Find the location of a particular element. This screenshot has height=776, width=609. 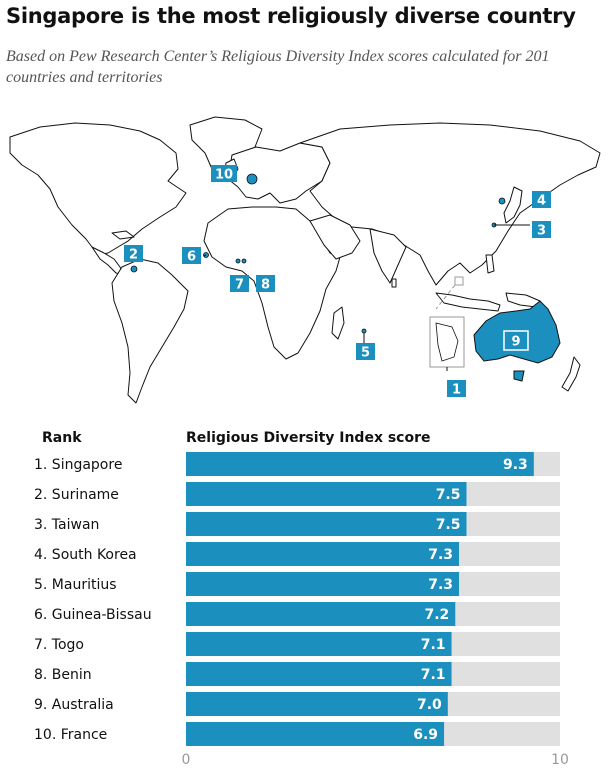

landmass-new-zealand is located at coordinates (571, 374).